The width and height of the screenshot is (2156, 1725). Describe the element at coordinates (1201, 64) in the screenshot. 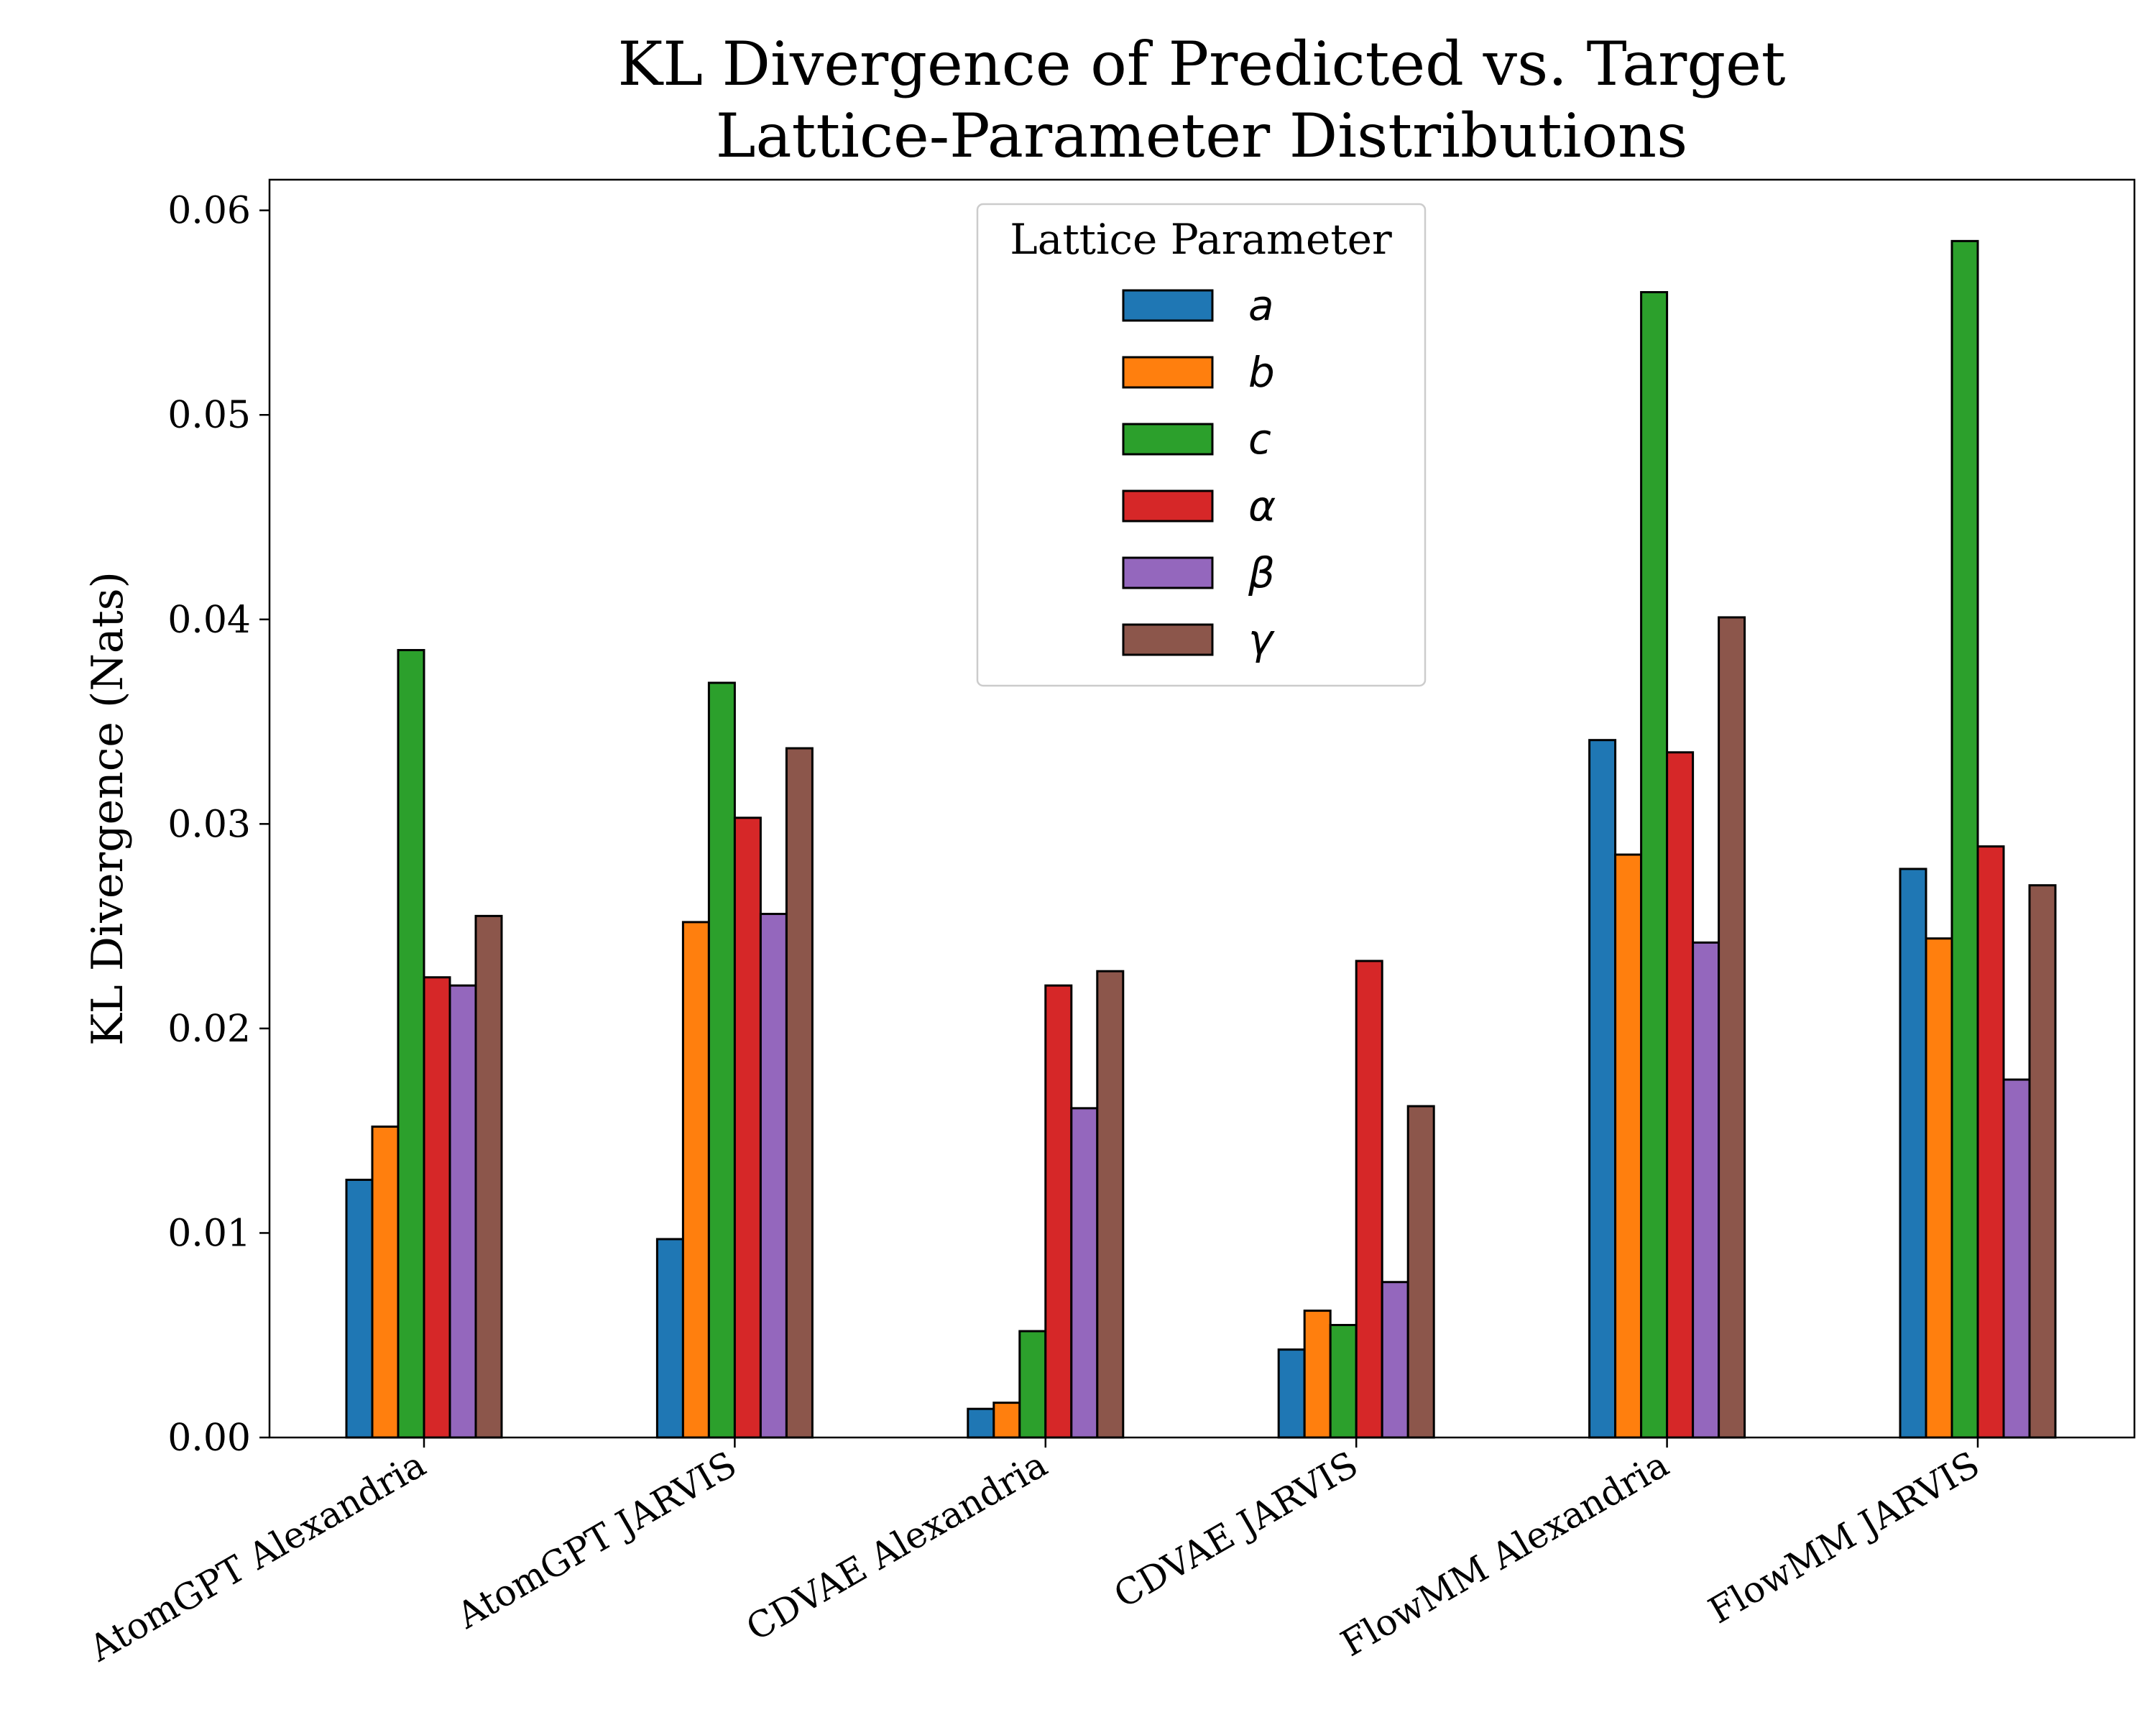

I see `chart-title-line-1: KL Divergence of Predicted vs. Target` at that location.